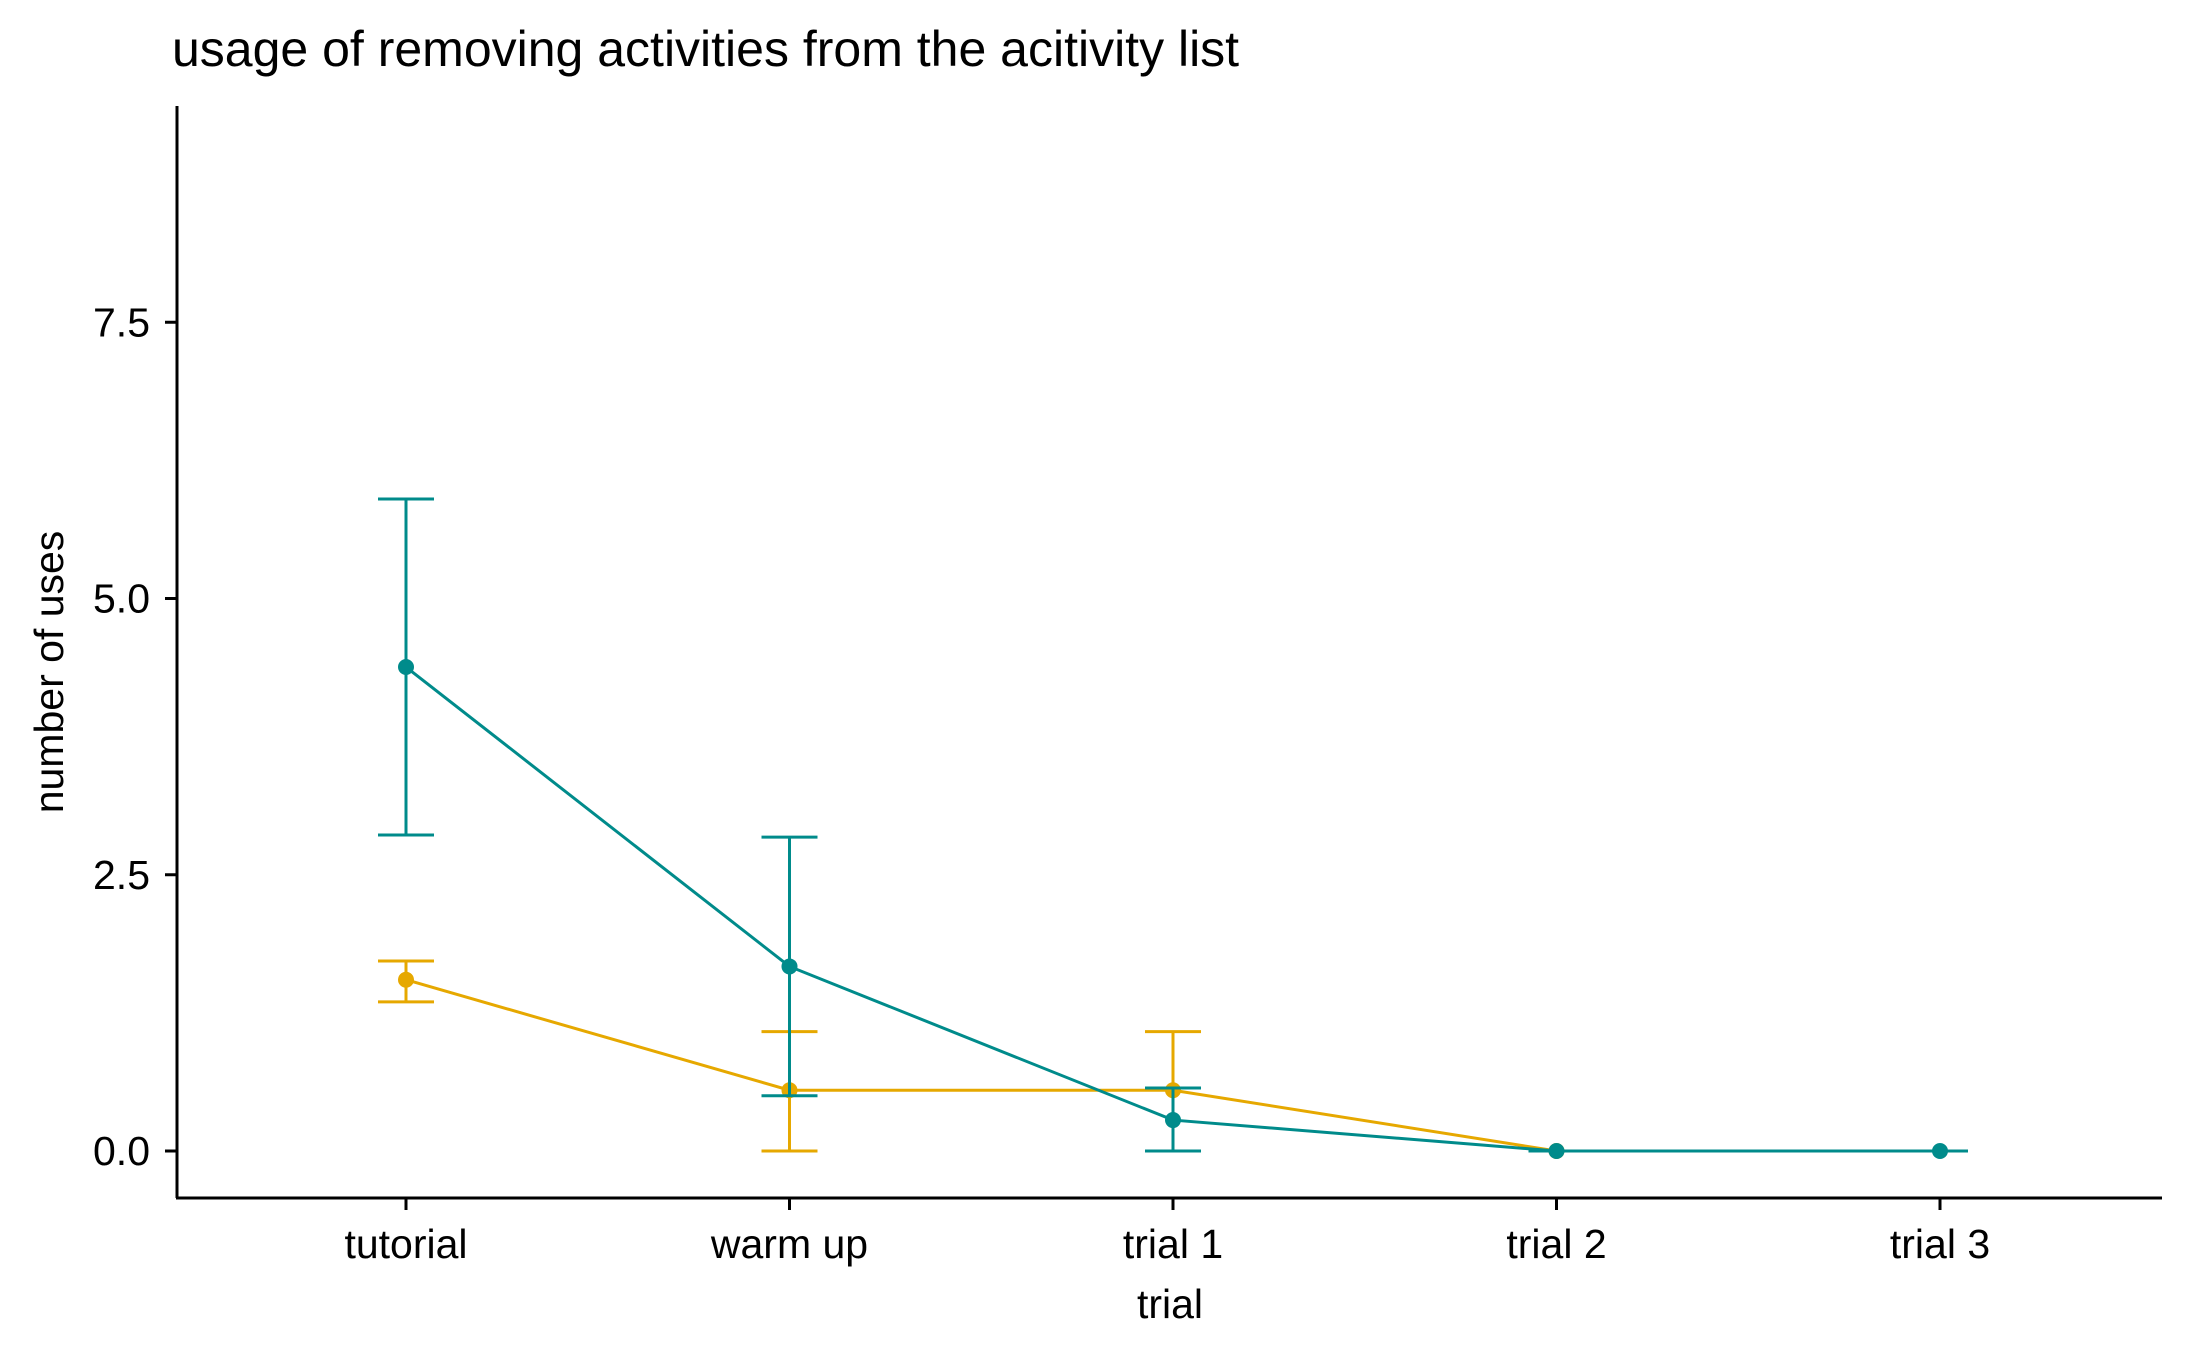 The width and height of the screenshot is (2187, 1355). What do you see at coordinates (121, 1151) in the screenshot?
I see `y-tick-label: 0.0` at bounding box center [121, 1151].